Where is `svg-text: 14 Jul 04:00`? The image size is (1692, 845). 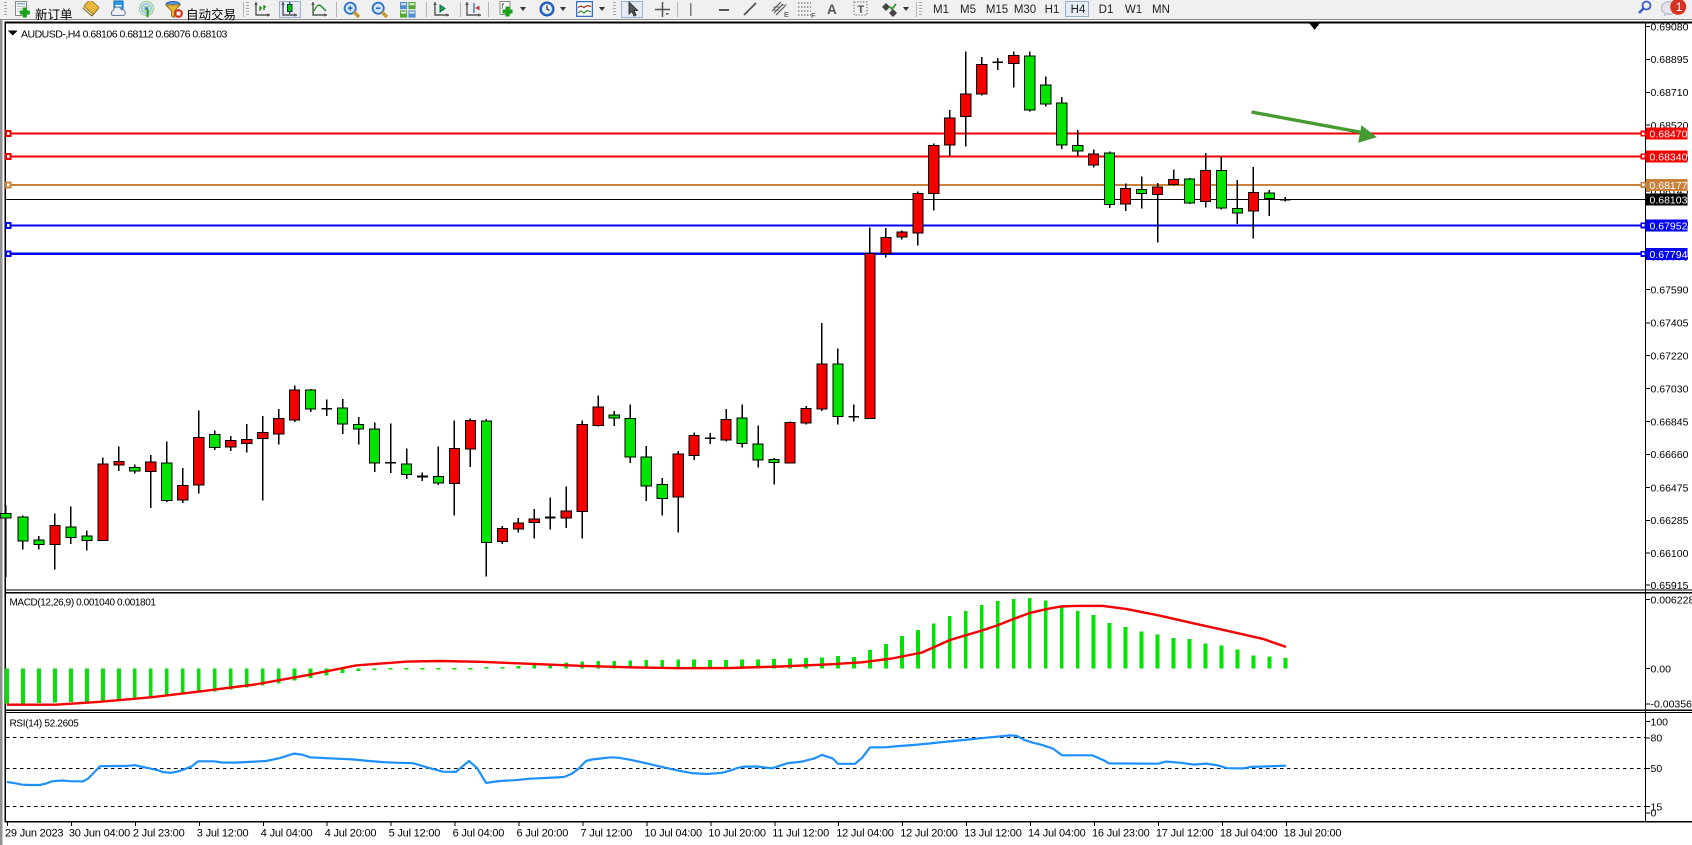
svg-text: 14 Jul 04:00 is located at coordinates (1057, 833).